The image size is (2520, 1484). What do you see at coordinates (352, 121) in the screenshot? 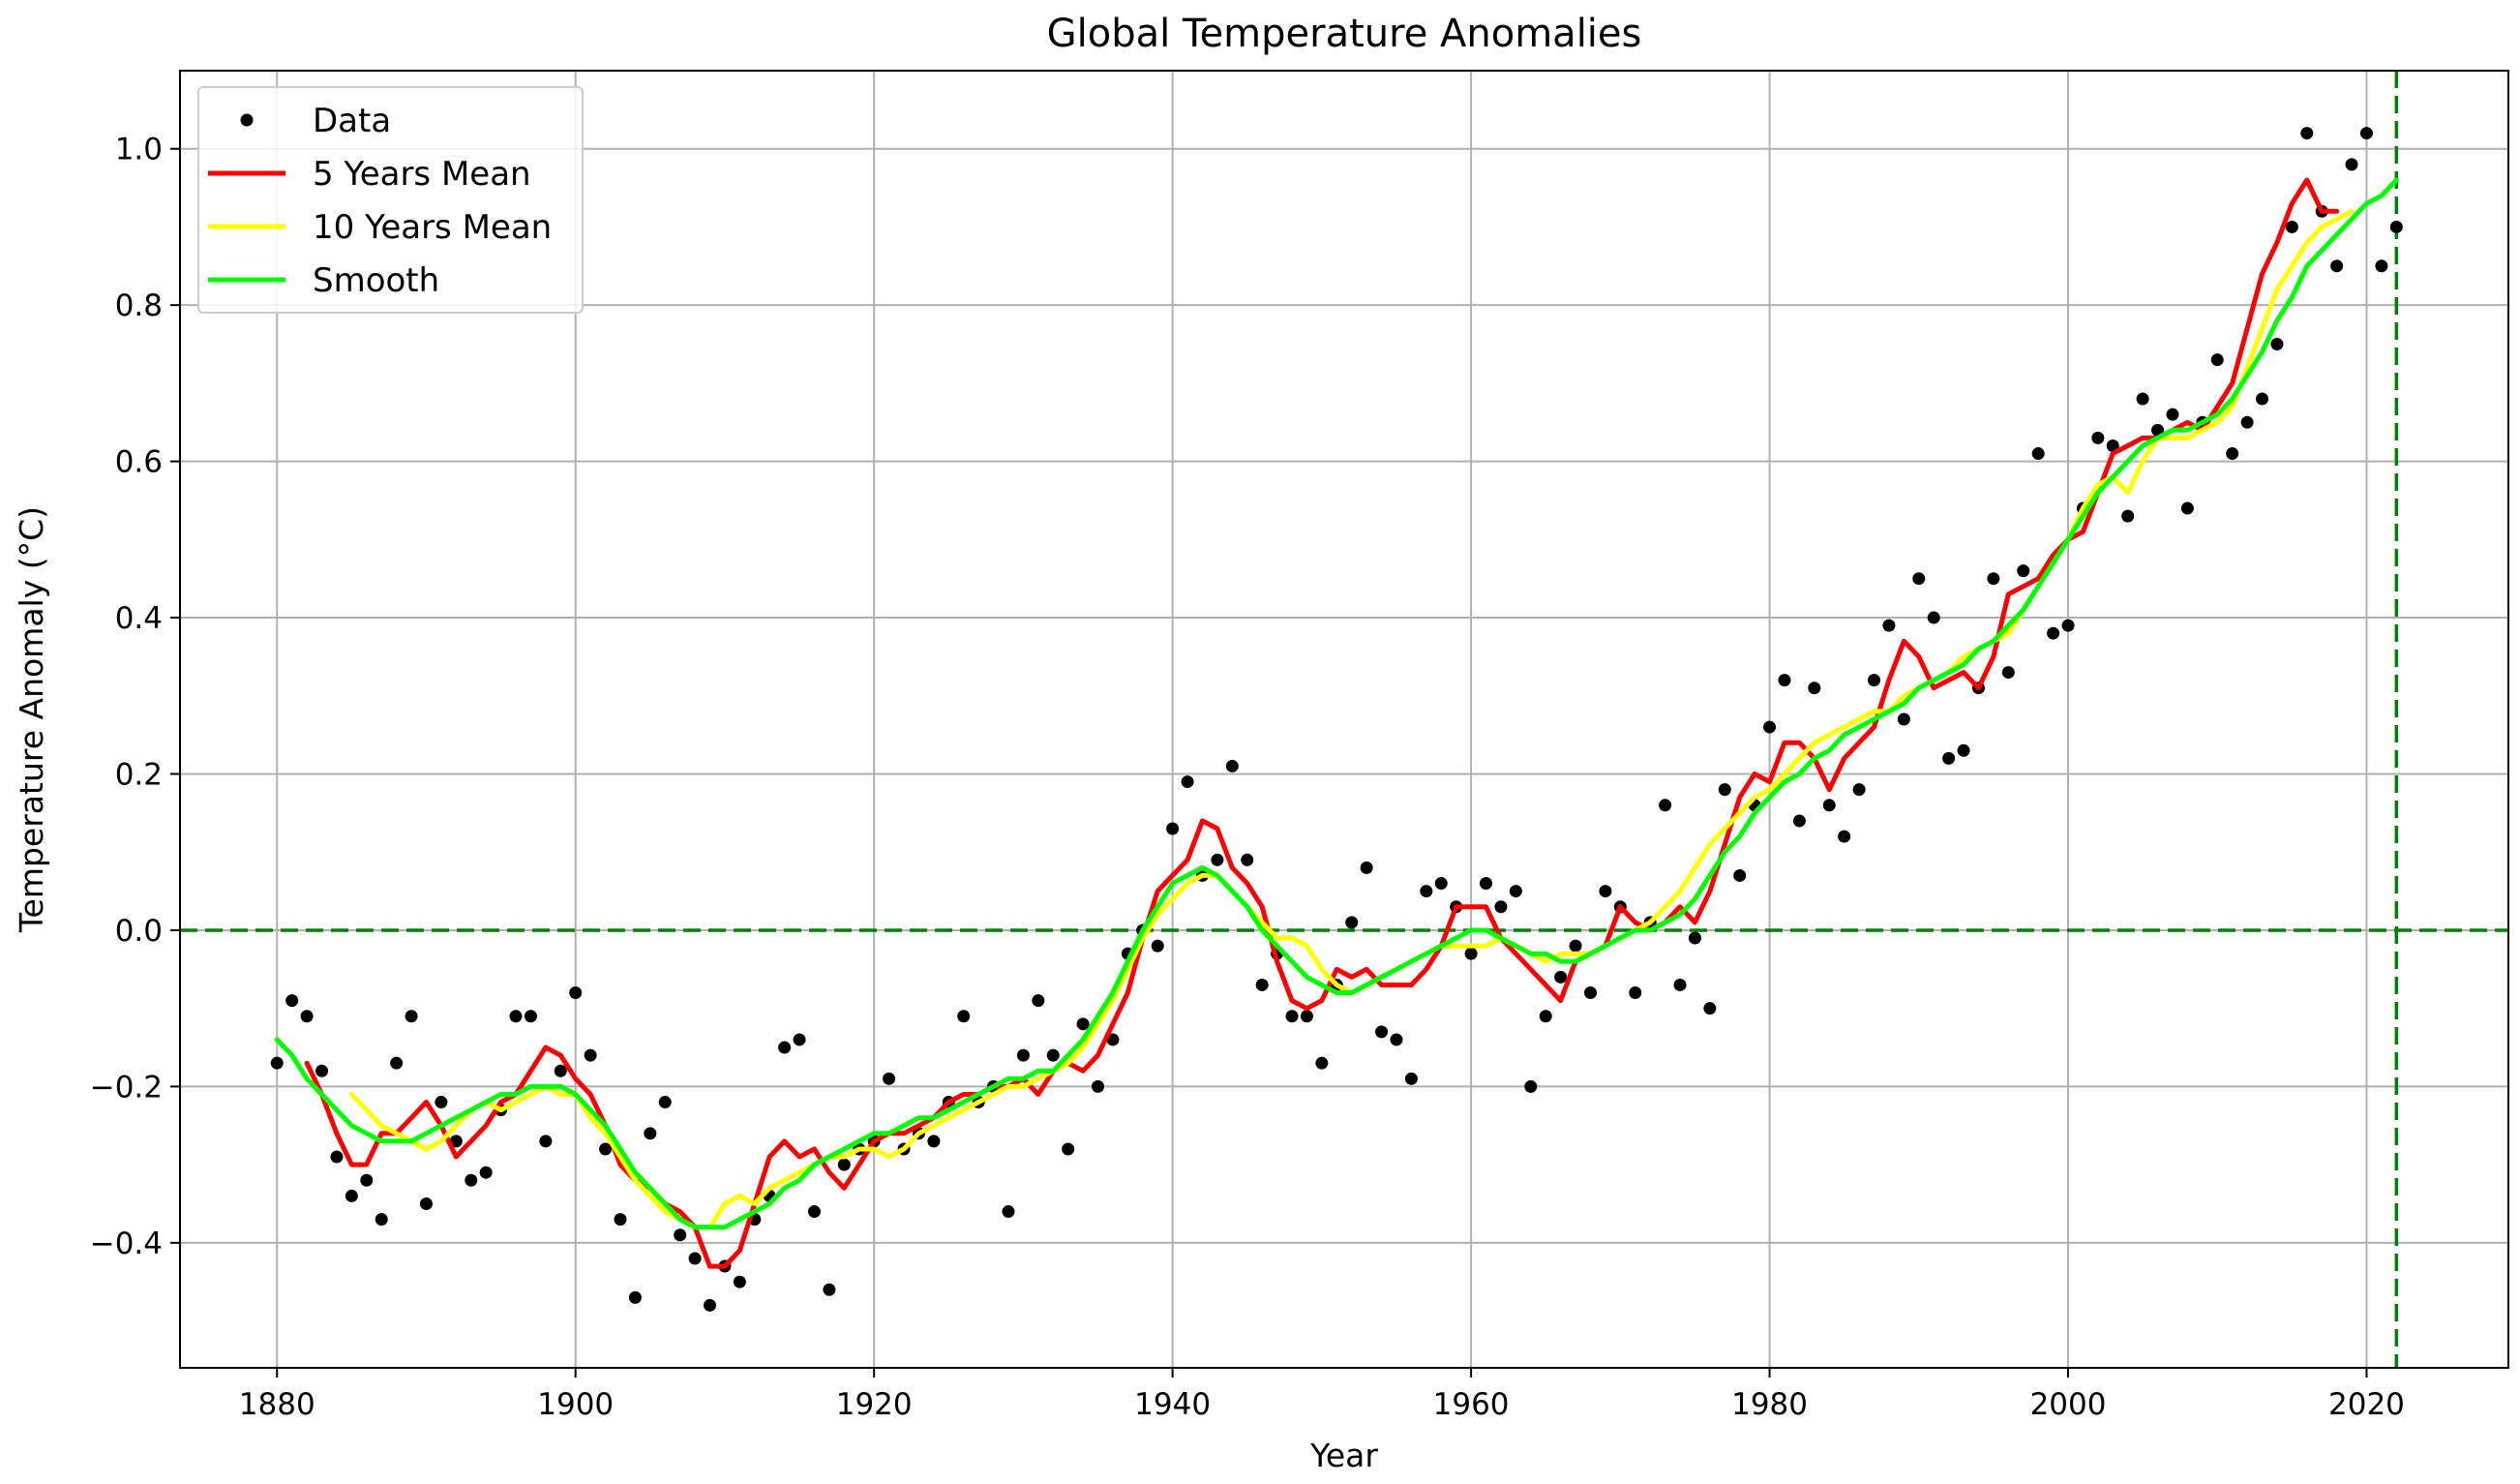
I see `legend-label-data: Data` at bounding box center [352, 121].